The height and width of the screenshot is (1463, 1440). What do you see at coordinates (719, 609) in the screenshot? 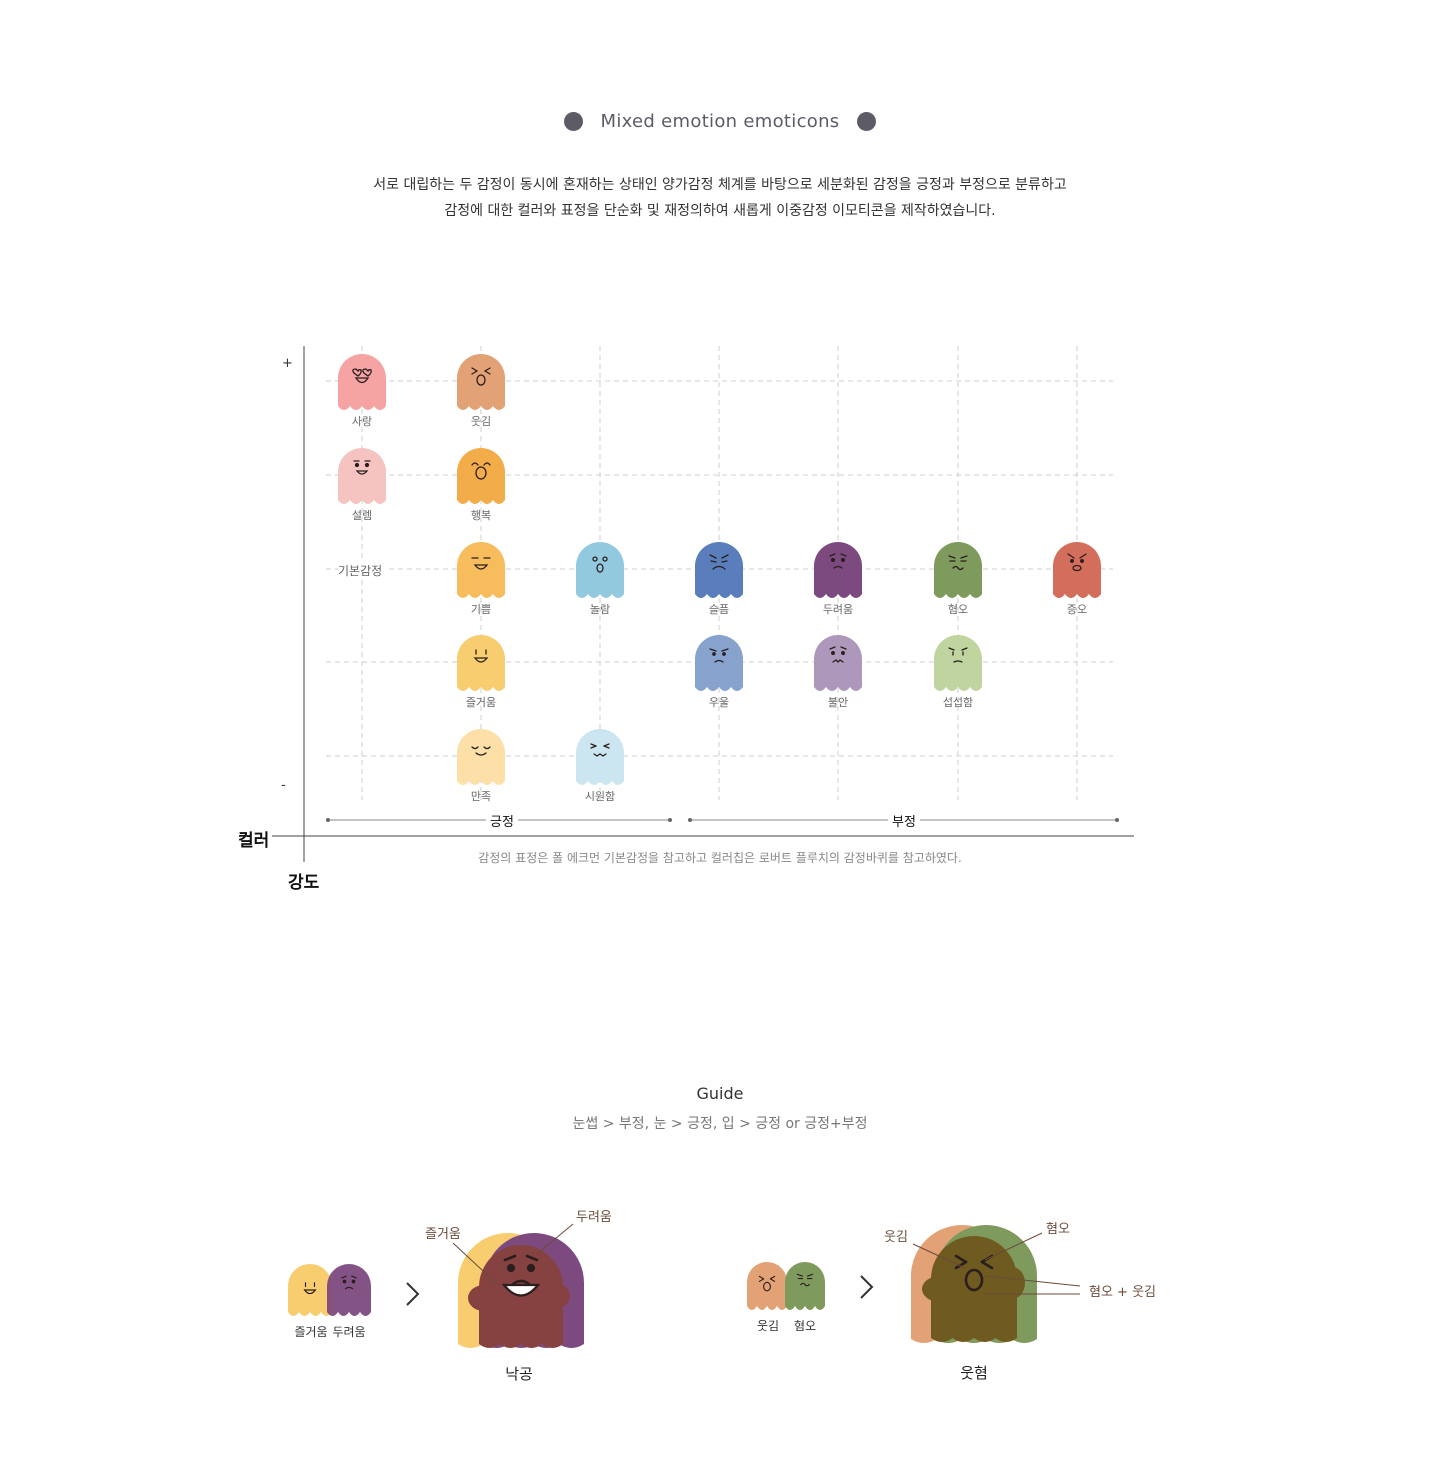
I see `emotion-label: 슬픔` at bounding box center [719, 609].